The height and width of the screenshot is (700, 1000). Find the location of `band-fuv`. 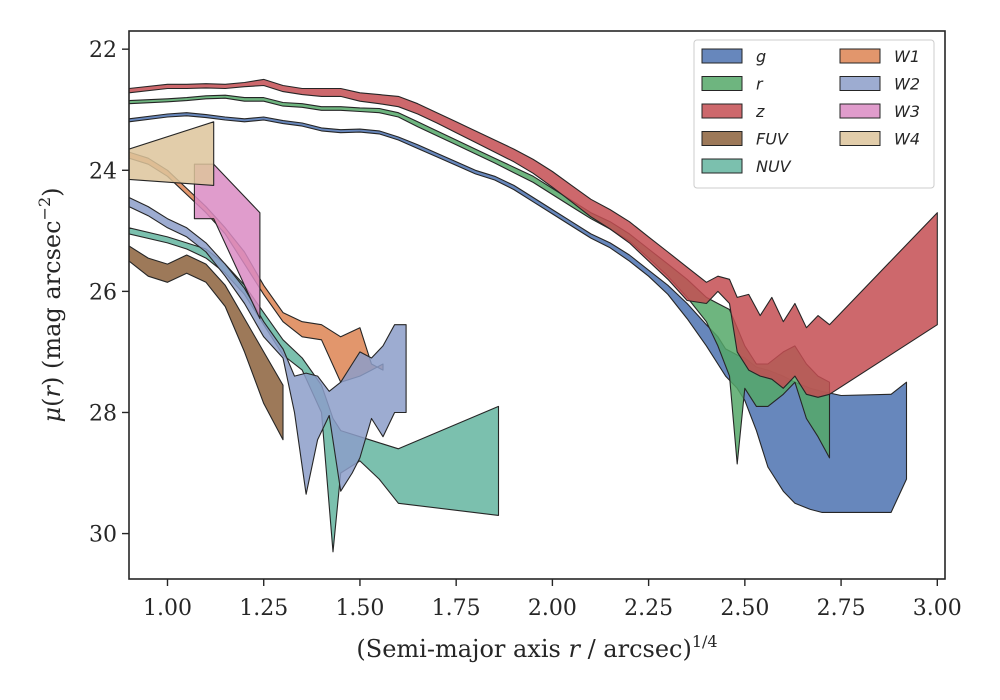

band-fuv is located at coordinates (206, 343).